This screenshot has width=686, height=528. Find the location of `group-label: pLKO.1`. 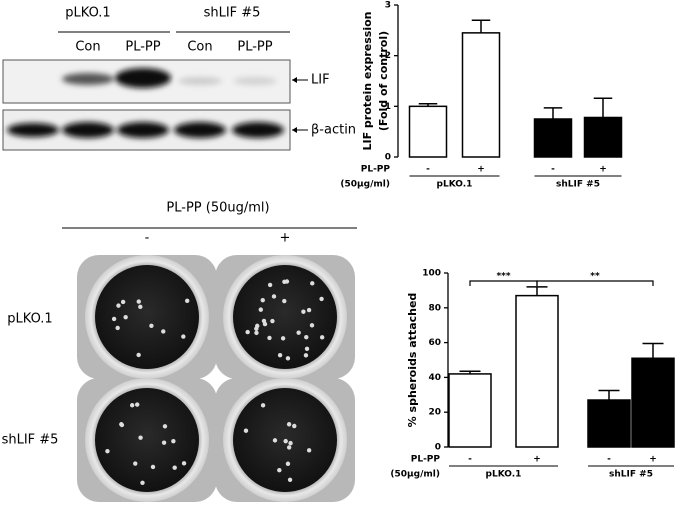

group-label: pLKO.1 is located at coordinates (504, 475).